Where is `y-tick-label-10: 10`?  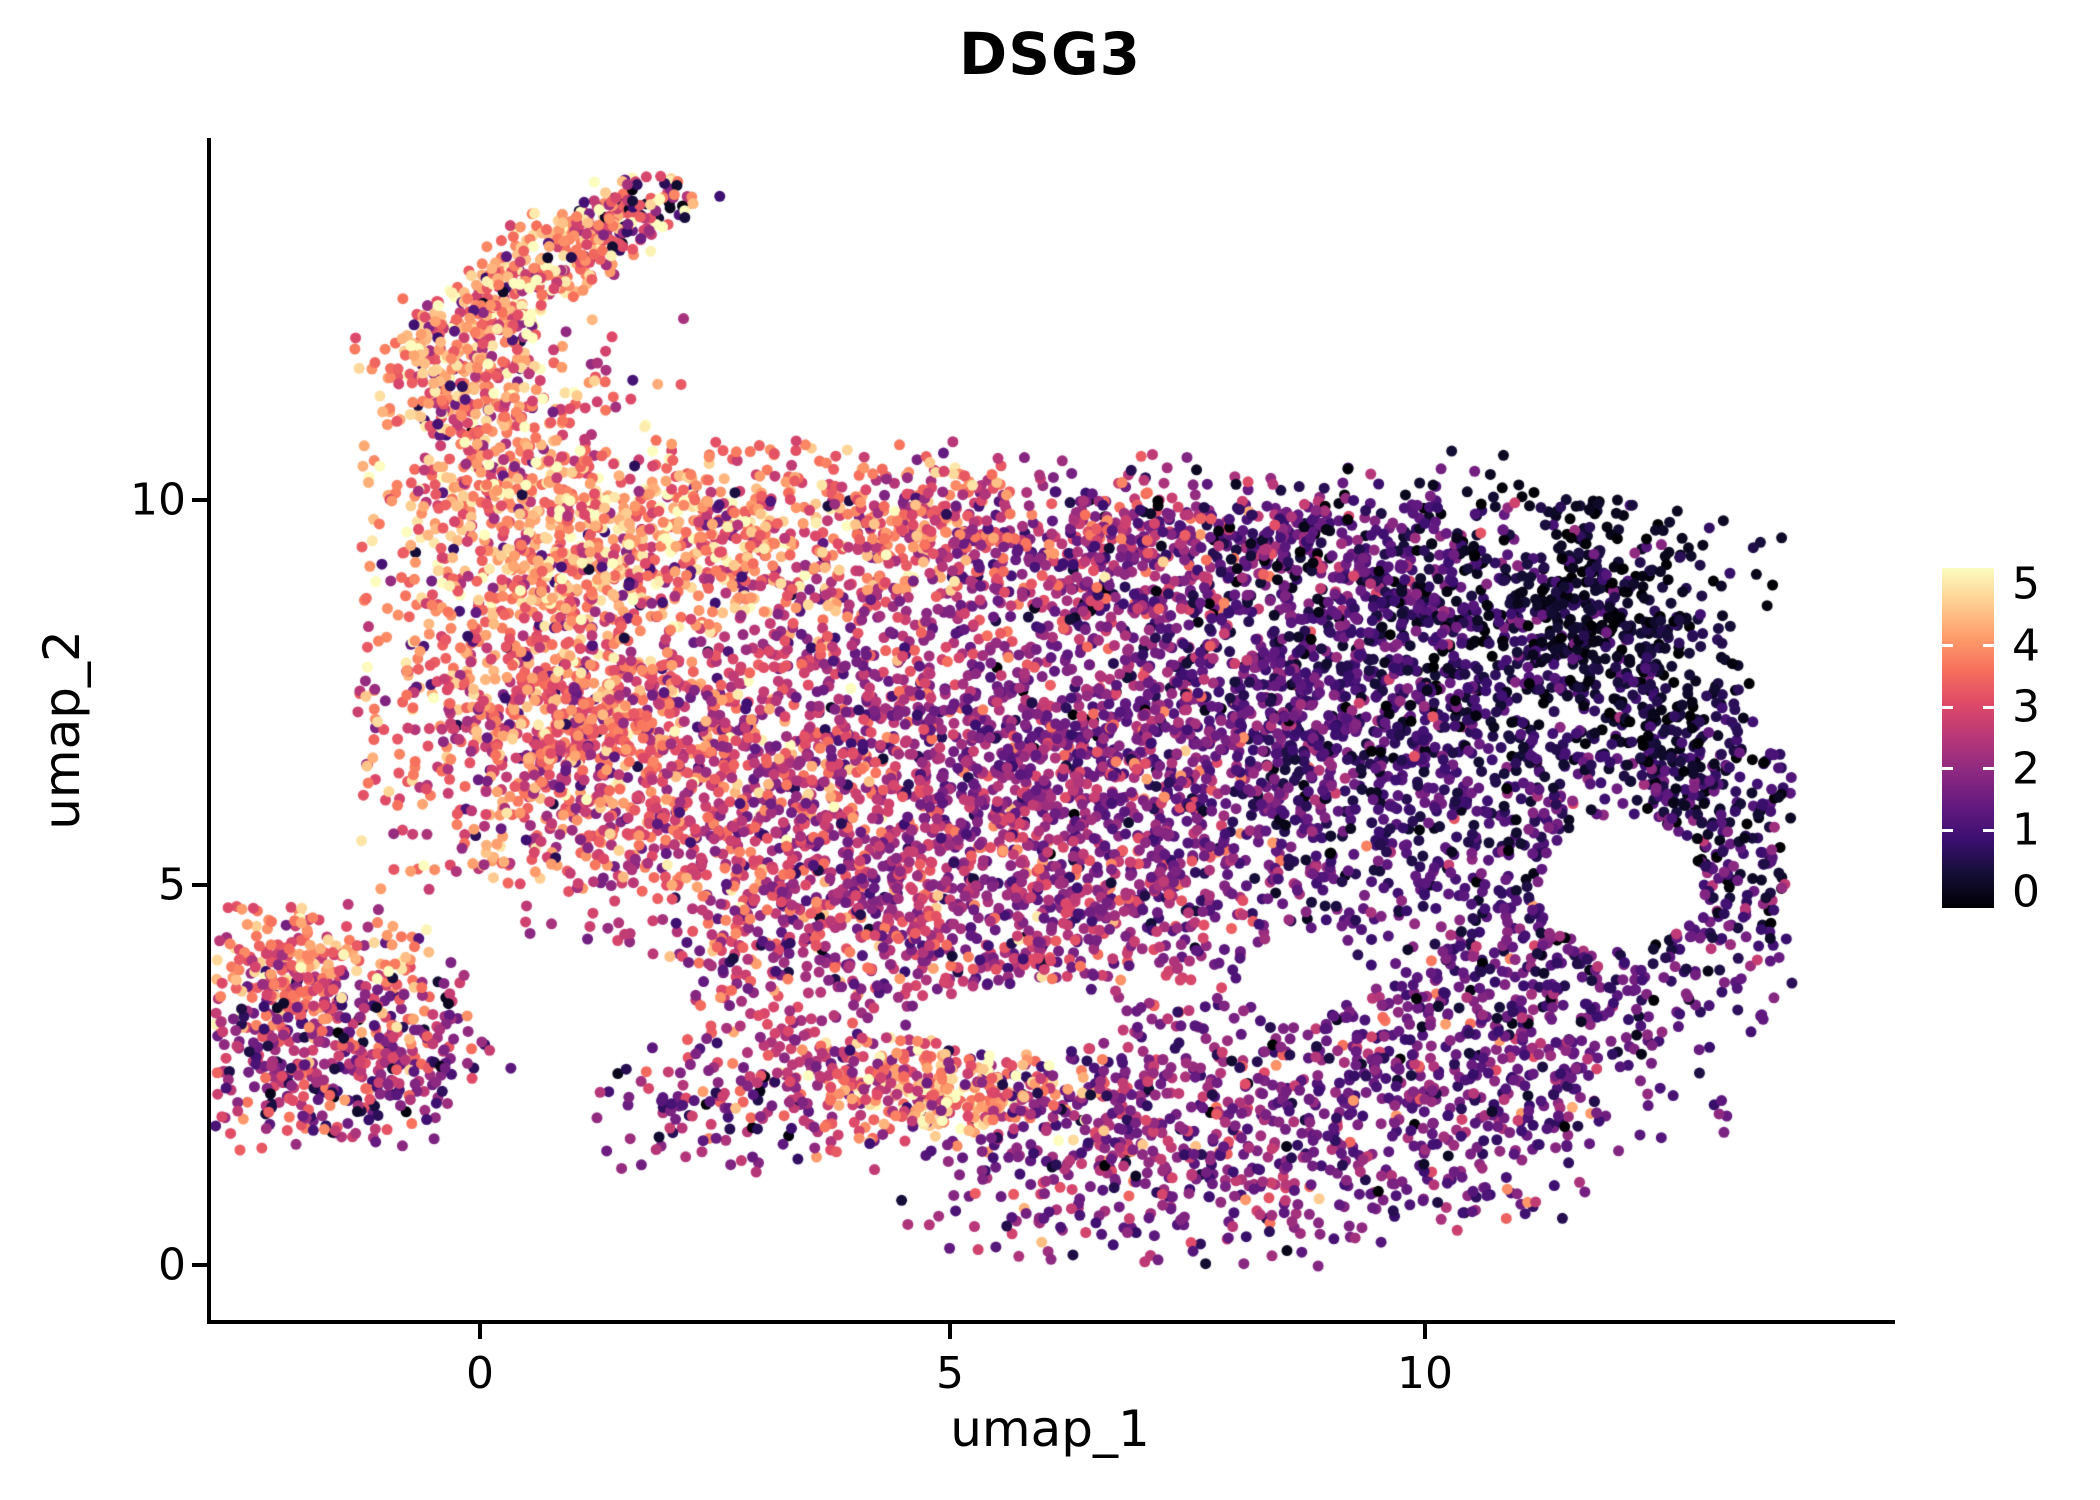
y-tick-label-10: 10 is located at coordinates (158, 500).